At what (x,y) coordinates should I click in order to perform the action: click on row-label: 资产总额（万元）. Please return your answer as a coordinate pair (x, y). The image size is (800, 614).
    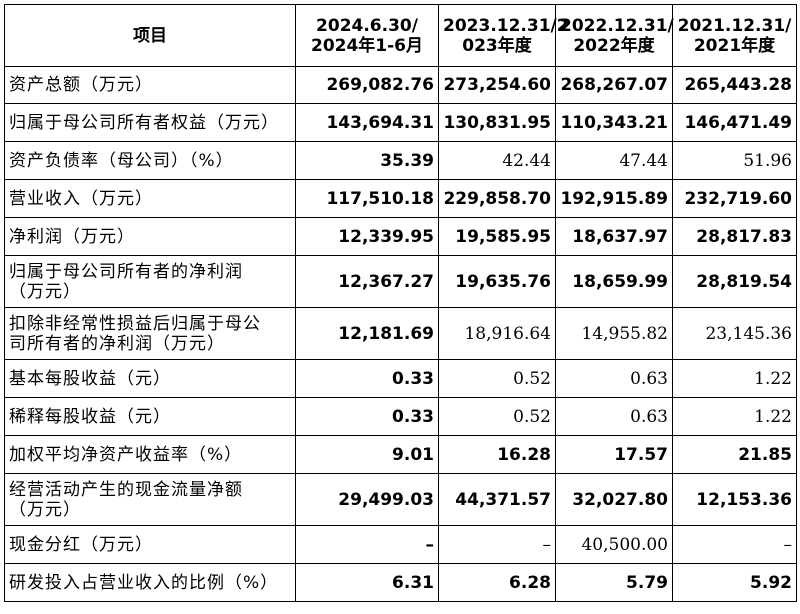
    Looking at the image, I should click on (150, 85).